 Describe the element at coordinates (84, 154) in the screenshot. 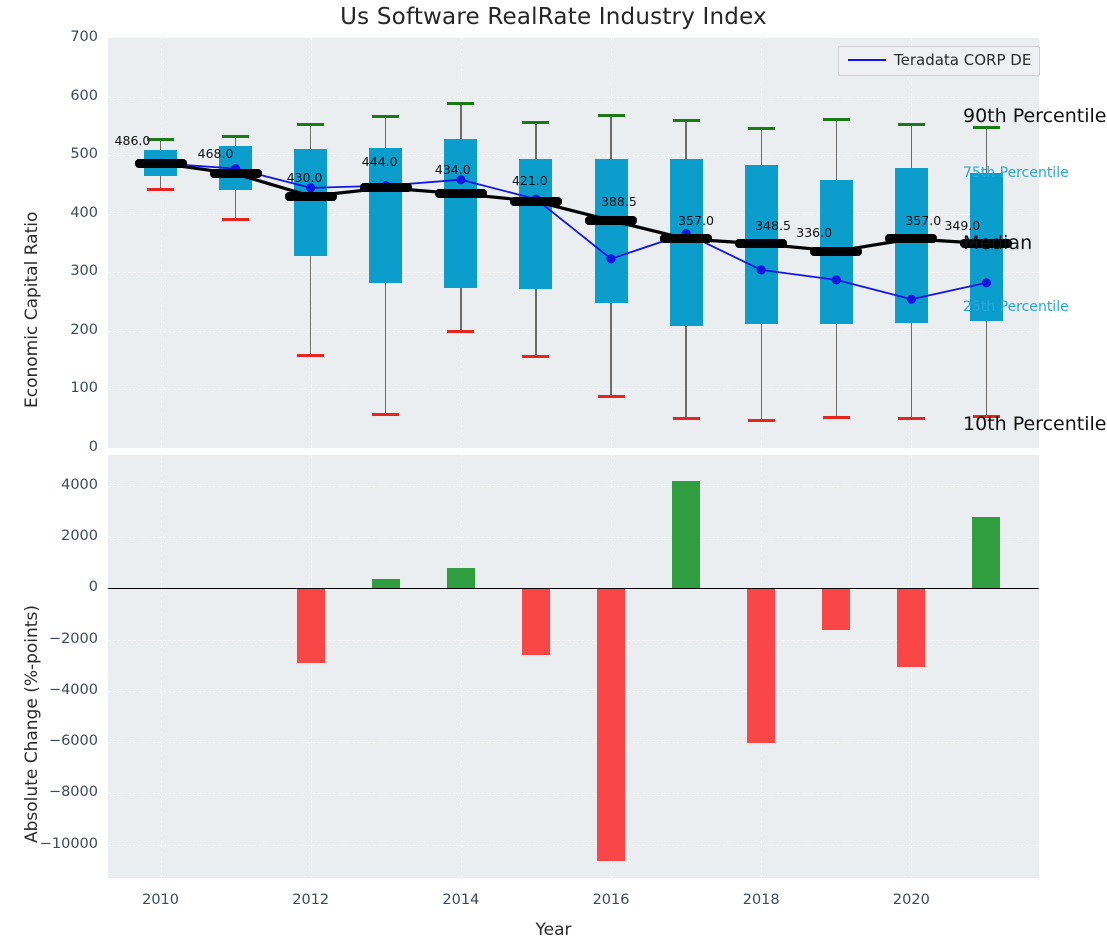

I see `ytick-label-upper: 500` at that location.